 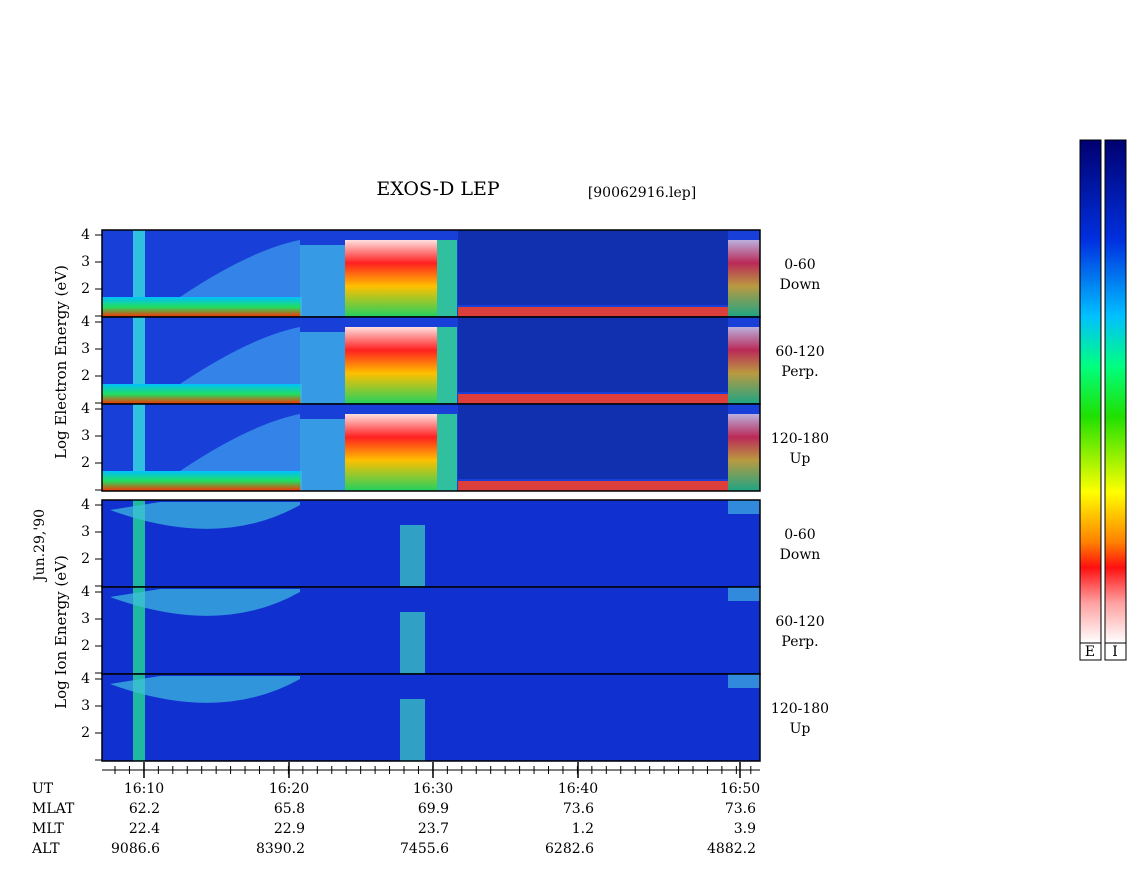 What do you see at coordinates (61, 632) in the screenshot?
I see `ion-axis-label: Log Ion Energy (eV)` at bounding box center [61, 632].